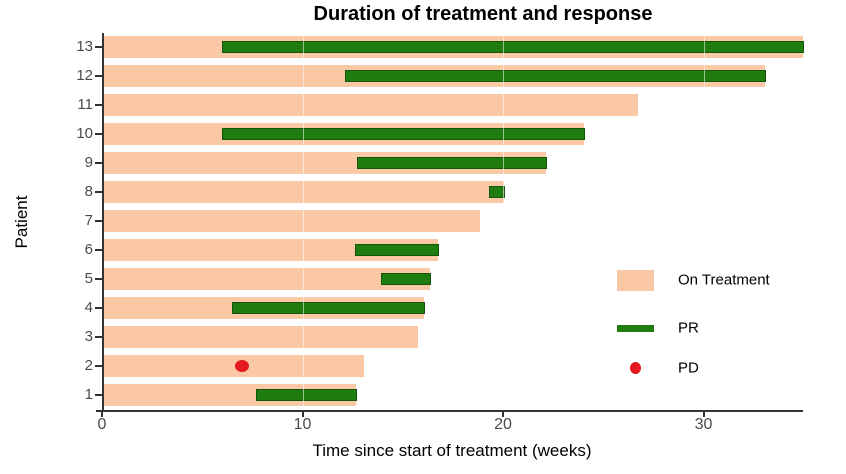  What do you see at coordinates (102, 424) in the screenshot?
I see `x-tick-label-0: 0` at bounding box center [102, 424].